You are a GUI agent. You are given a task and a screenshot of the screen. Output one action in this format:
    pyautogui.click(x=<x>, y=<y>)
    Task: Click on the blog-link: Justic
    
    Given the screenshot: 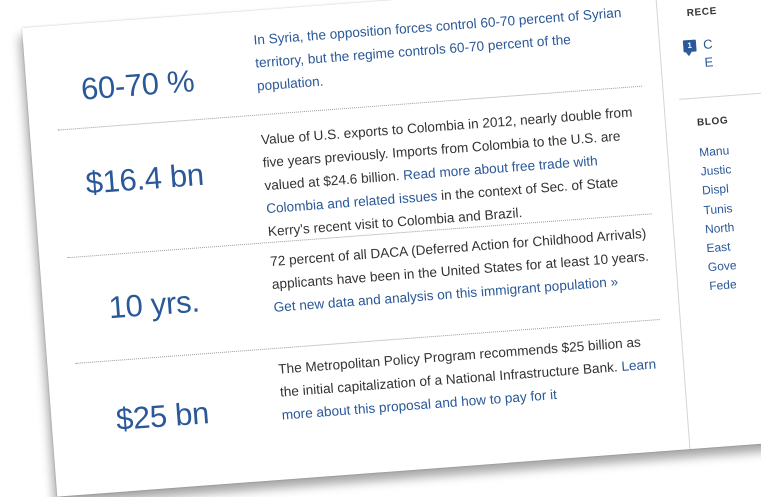 What is the action you would take?
    pyautogui.click(x=716, y=170)
    